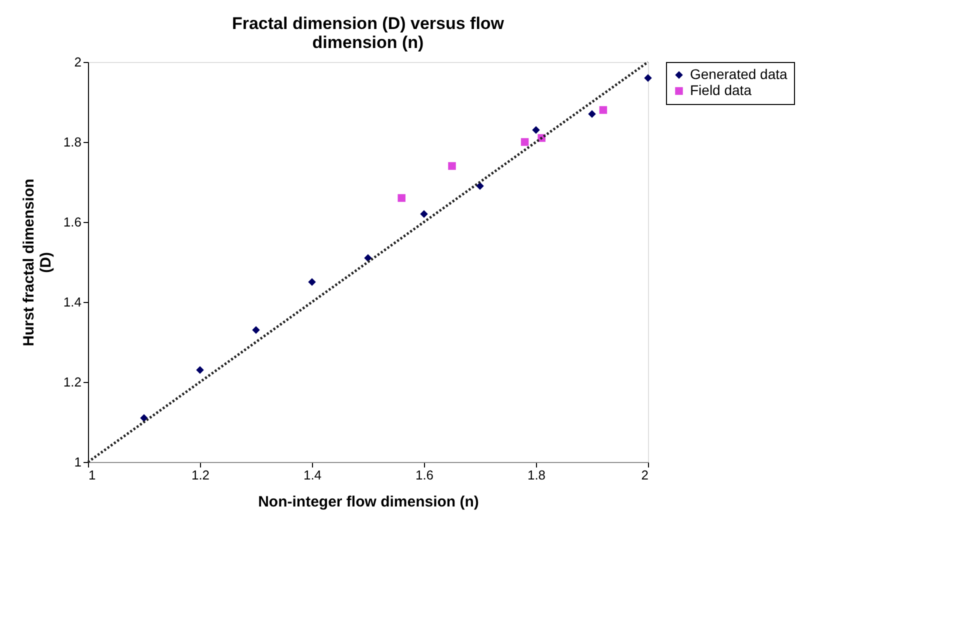 Image resolution: width=966 pixels, height=623 pixels. I want to click on y-tick-label: 1, so click(78, 462).